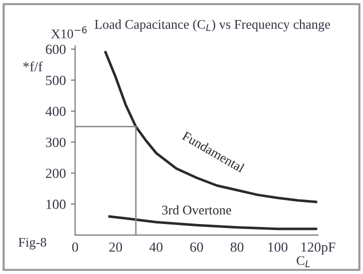 Image resolution: width=363 pixels, height=274 pixels. What do you see at coordinates (32, 244) in the screenshot?
I see `text: Fig-8` at bounding box center [32, 244].